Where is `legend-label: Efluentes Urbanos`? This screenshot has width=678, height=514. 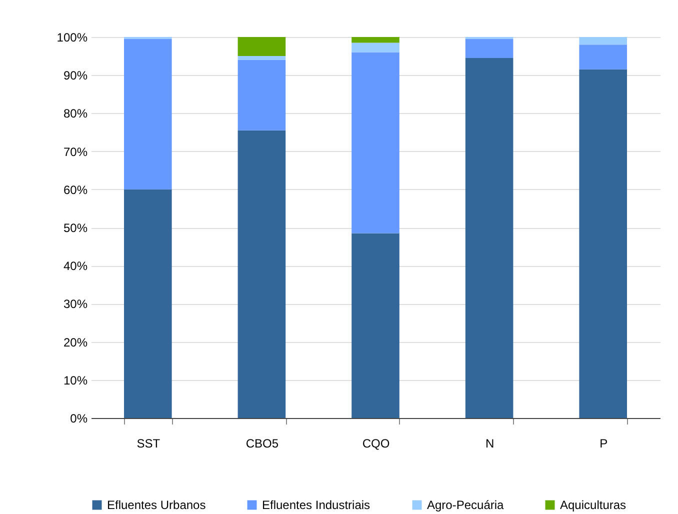 legend-label: Efluentes Urbanos is located at coordinates (156, 505).